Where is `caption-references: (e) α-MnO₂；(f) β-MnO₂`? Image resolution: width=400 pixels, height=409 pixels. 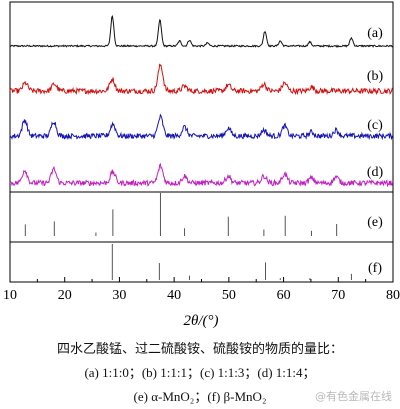
caption-references: (e) α-MnO₂；(f) β-MnO₂ is located at coordinates (200, 396).